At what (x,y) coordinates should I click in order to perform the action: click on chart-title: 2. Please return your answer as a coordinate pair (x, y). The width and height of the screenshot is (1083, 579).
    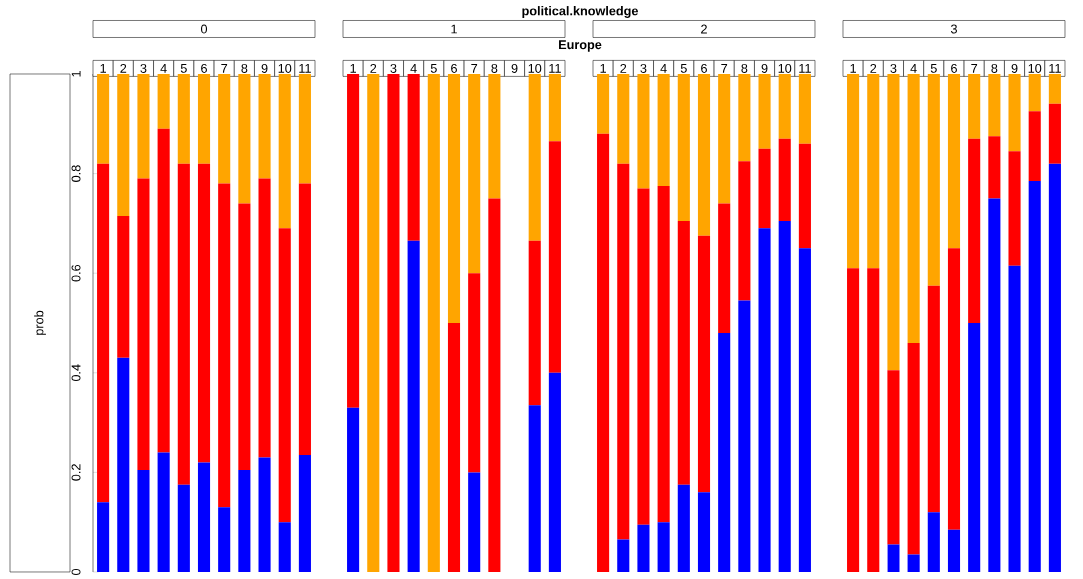
    Looking at the image, I should click on (704, 29).